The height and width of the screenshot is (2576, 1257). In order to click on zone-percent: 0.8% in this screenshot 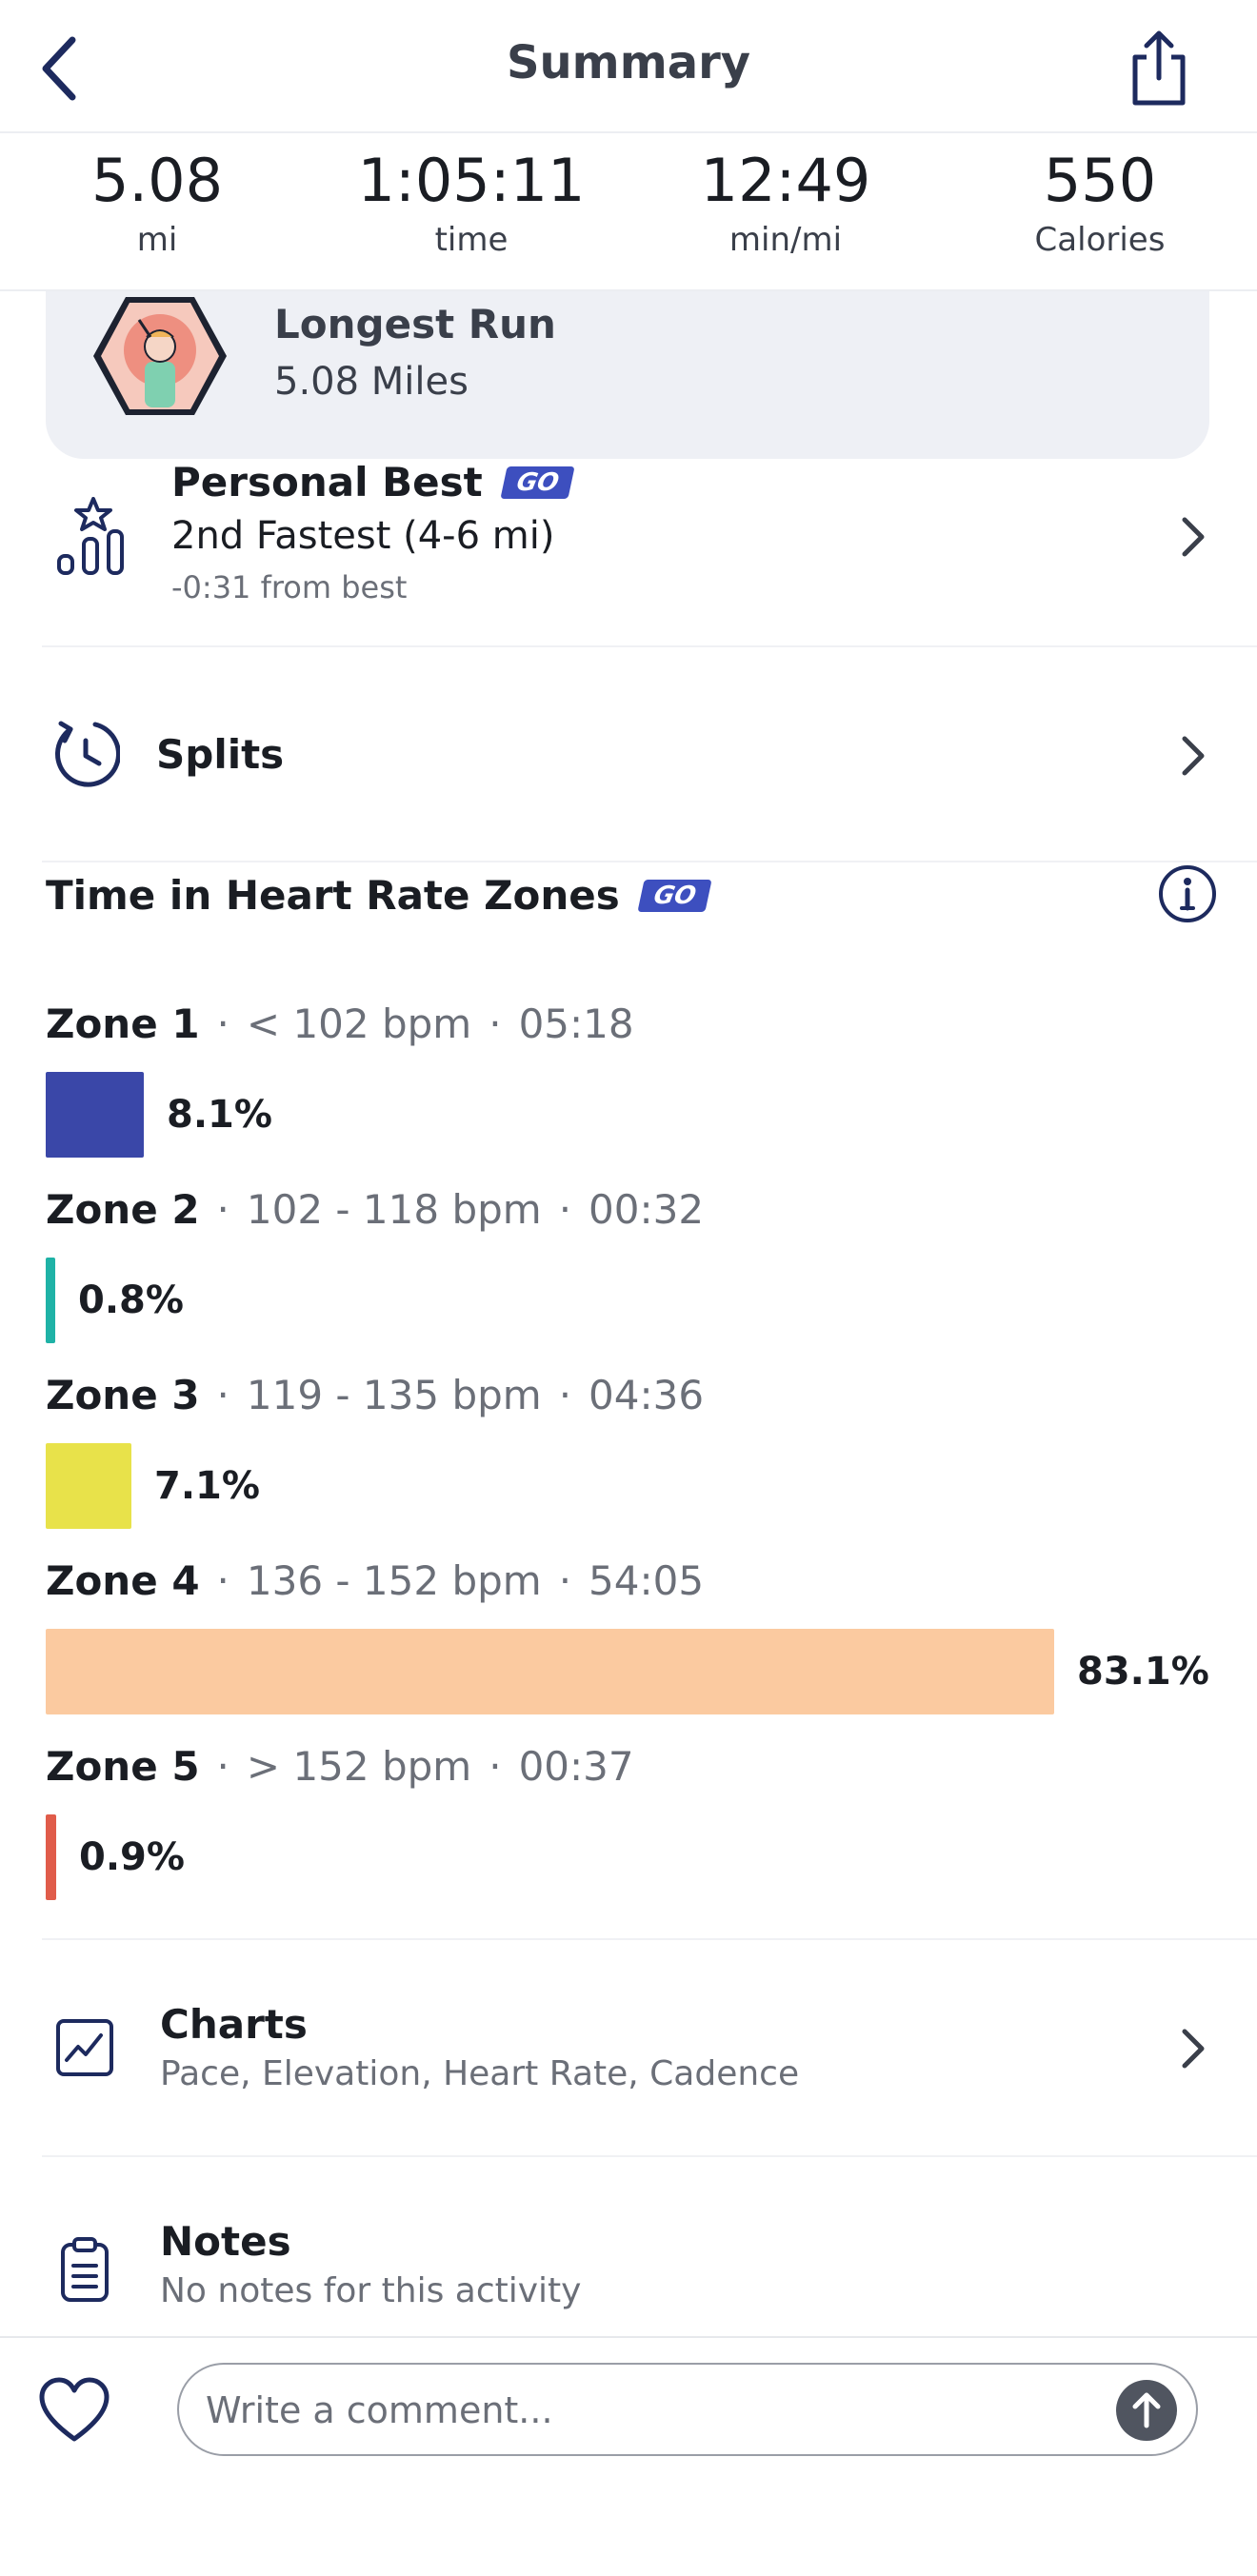, I will do `click(131, 1300)`.